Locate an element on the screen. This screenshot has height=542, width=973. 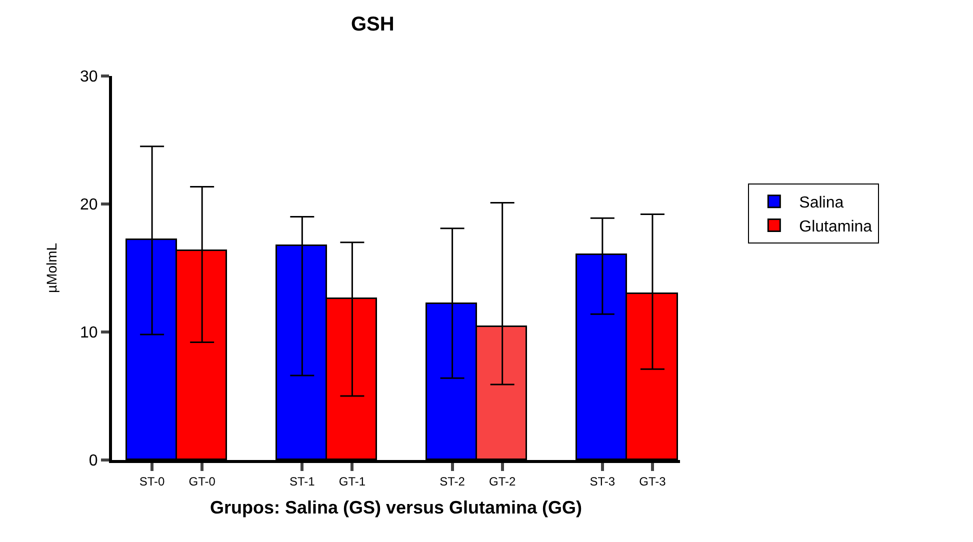
x-tick-label: GT-1 is located at coordinates (352, 481).